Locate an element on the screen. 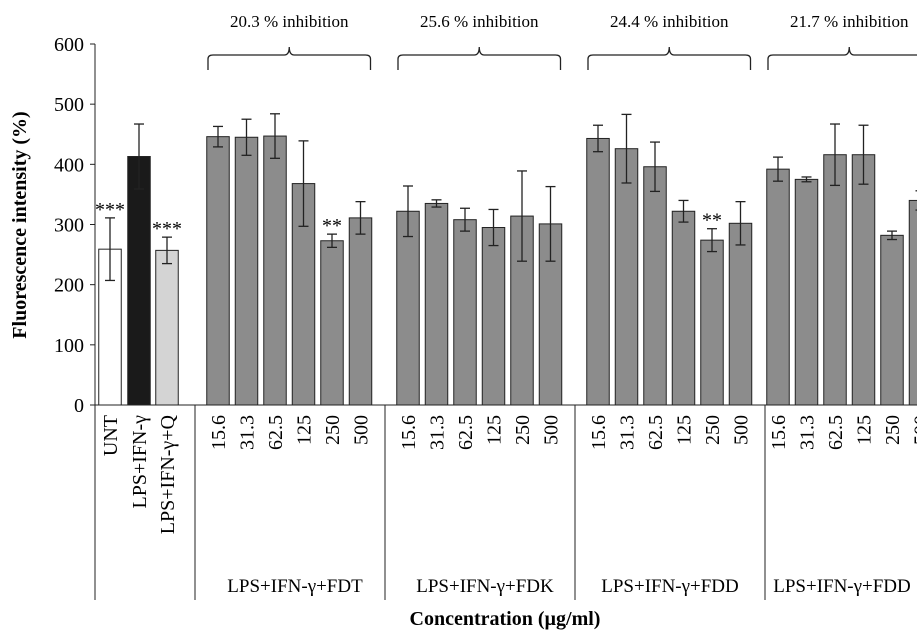  x-axis-label: Concentration (µg/ml) is located at coordinates (505, 619).